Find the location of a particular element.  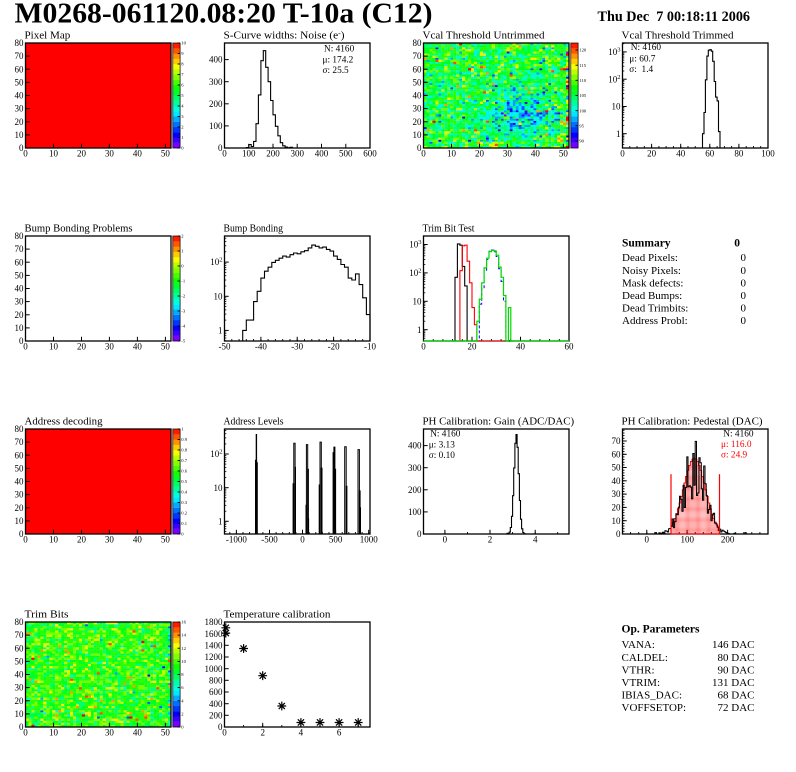

svg-text: Address Levels is located at coordinates (254, 422).